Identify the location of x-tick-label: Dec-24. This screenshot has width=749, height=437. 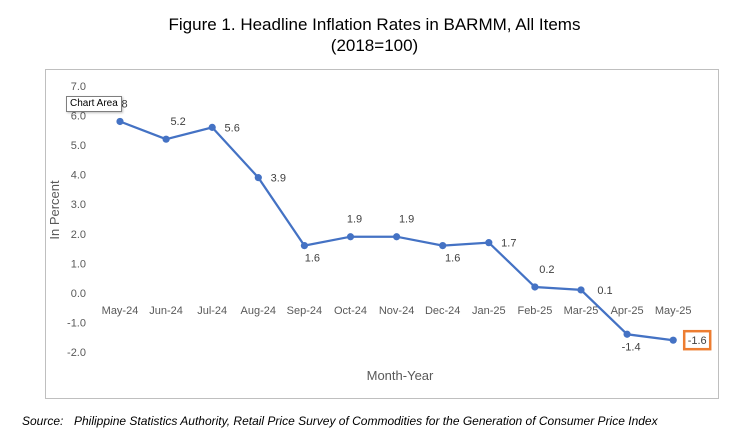
(442, 311).